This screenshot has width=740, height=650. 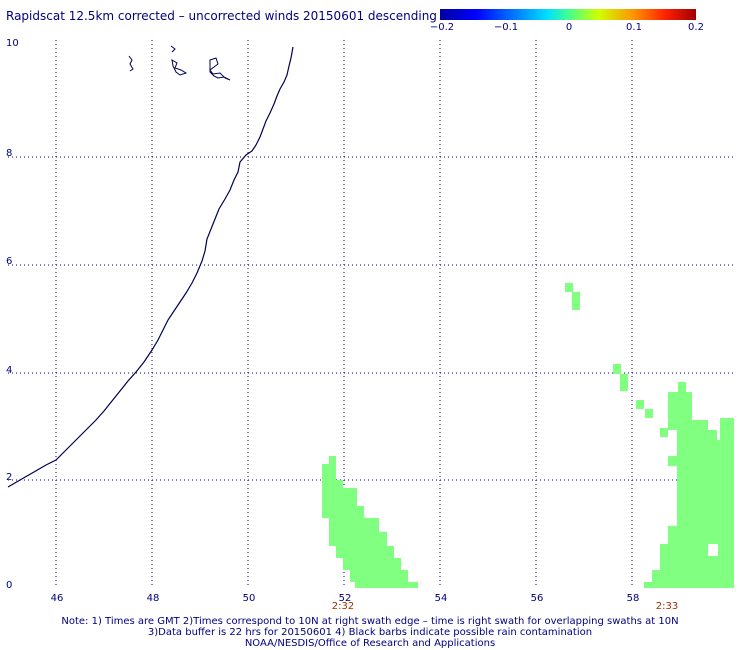 What do you see at coordinates (9, 153) in the screenshot?
I see `y-tick-8: 8` at bounding box center [9, 153].